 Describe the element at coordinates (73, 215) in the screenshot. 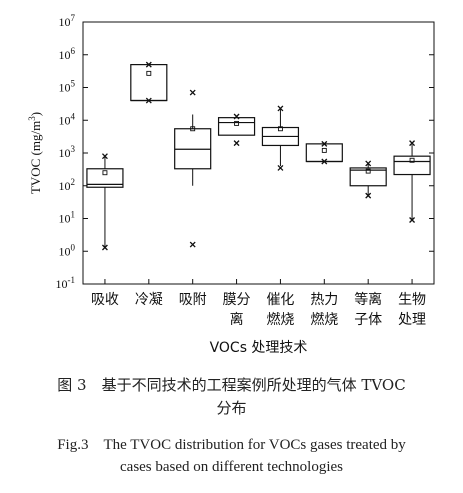

I see `y-tick-label-exponent: 1` at that location.